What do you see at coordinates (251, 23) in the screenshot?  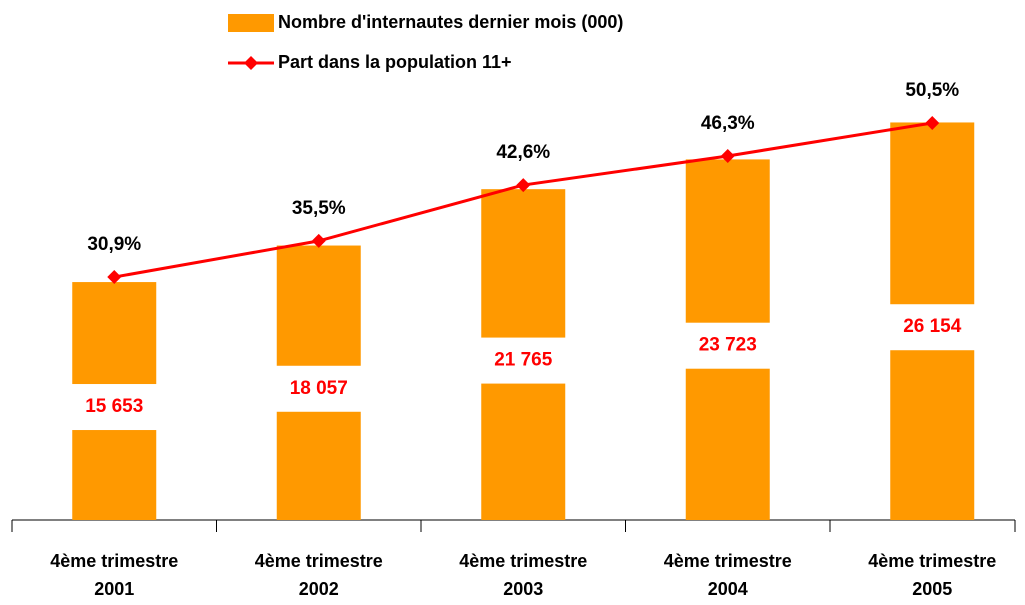 I see `legend-swatch` at bounding box center [251, 23].